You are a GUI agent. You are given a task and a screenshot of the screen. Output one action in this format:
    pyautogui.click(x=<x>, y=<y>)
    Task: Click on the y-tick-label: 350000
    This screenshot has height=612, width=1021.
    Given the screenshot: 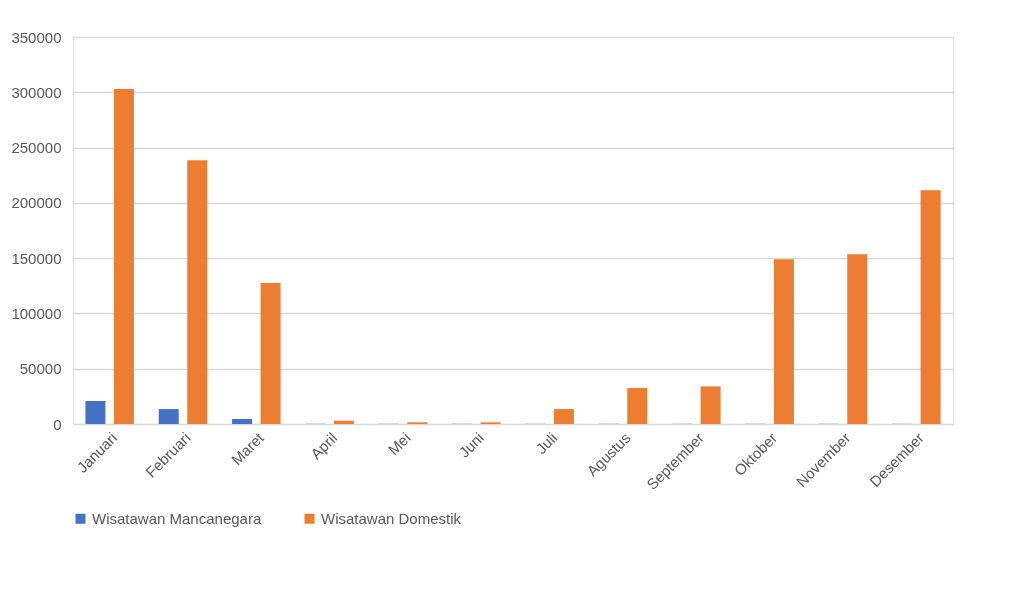 What is the action you would take?
    pyautogui.click(x=36, y=37)
    